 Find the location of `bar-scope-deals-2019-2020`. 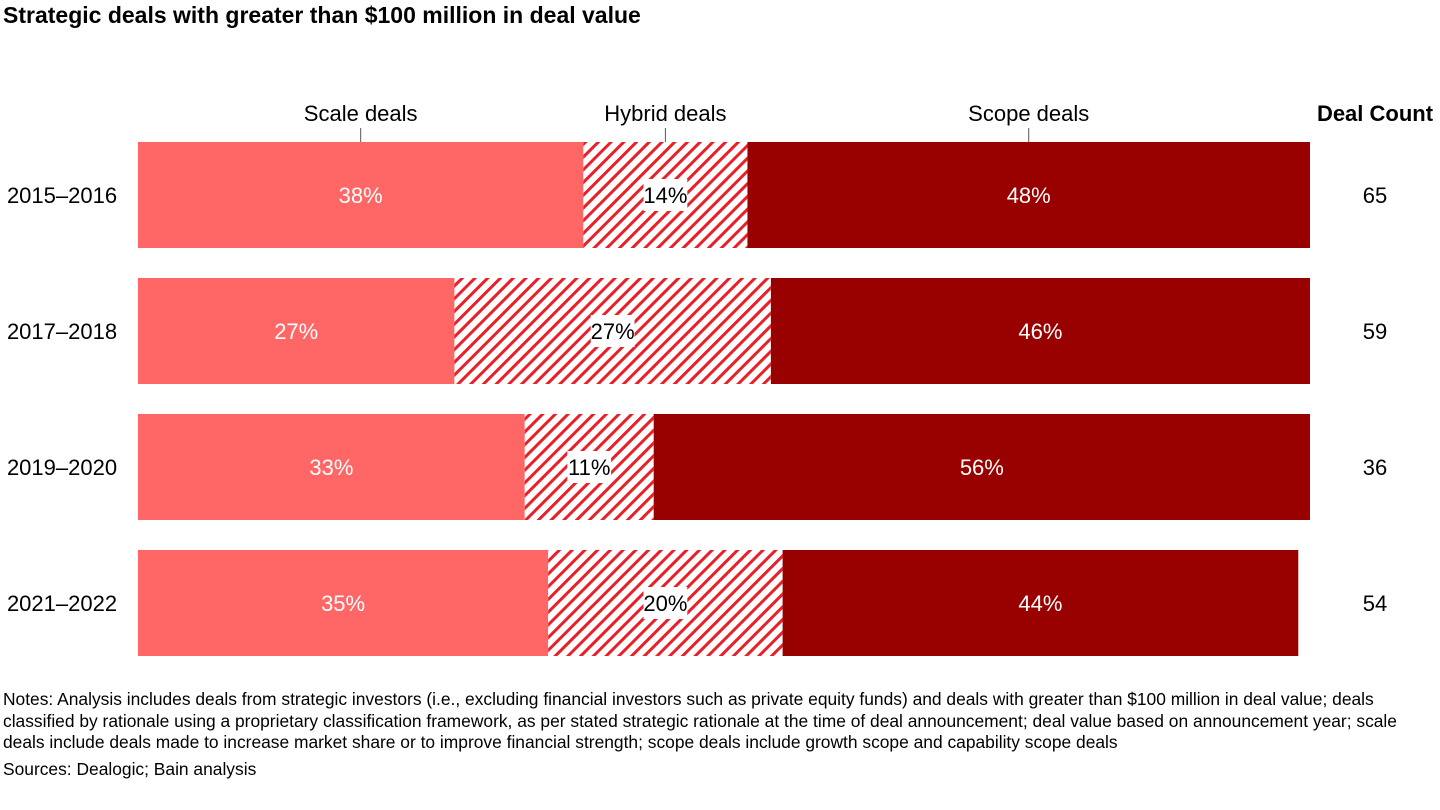

bar-scope-deals-2019-2020 is located at coordinates (981, 467).